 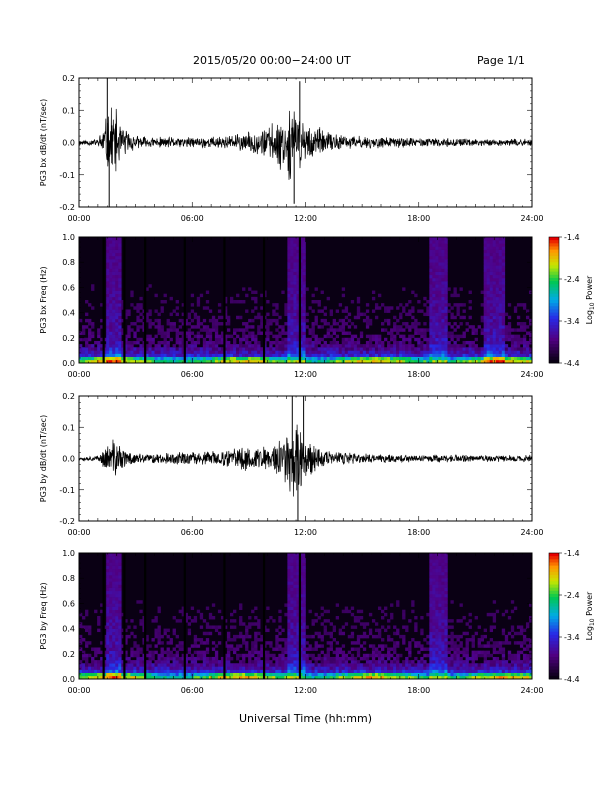 I want to click on colorbar-tick-label: -2.4, so click(x=572, y=279).